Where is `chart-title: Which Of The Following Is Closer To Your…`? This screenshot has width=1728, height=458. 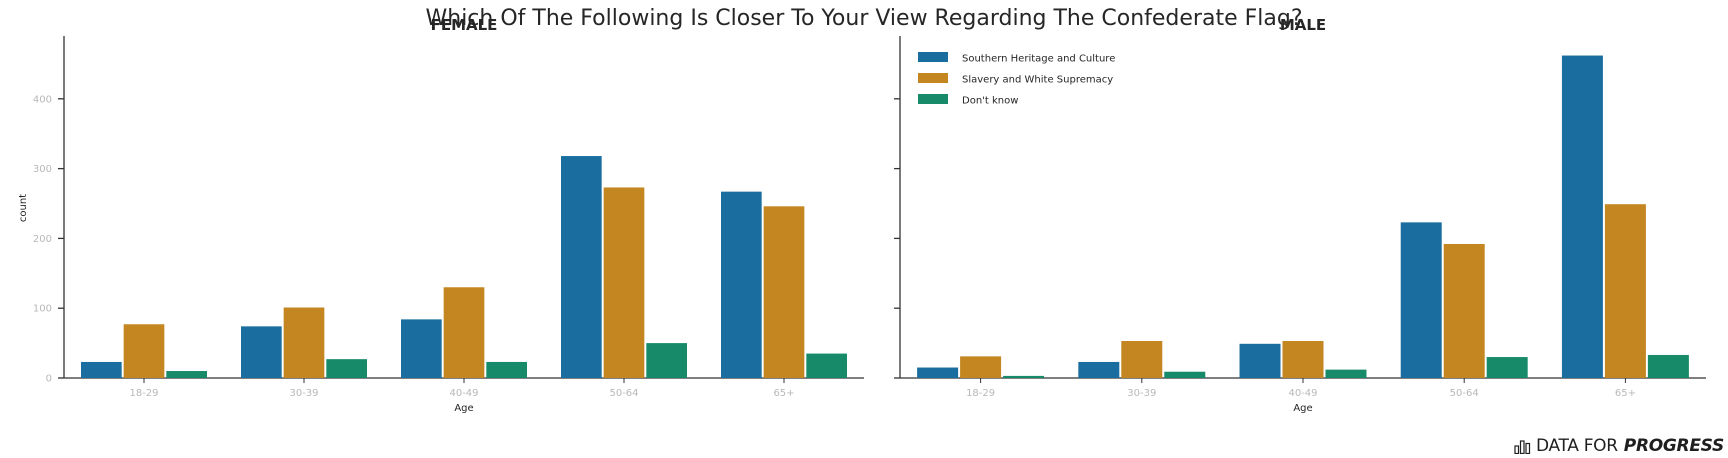 chart-title: Which Of The Following Is Closer To Your… is located at coordinates (864, 18).